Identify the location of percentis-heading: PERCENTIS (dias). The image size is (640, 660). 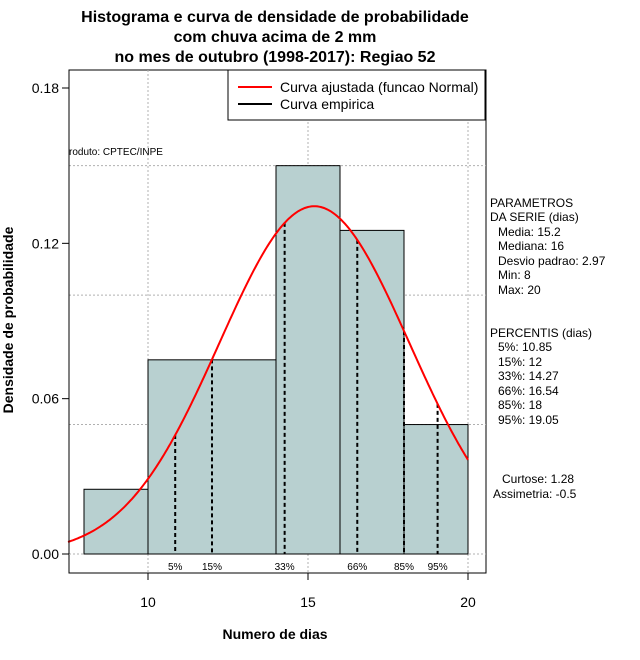
(541, 333).